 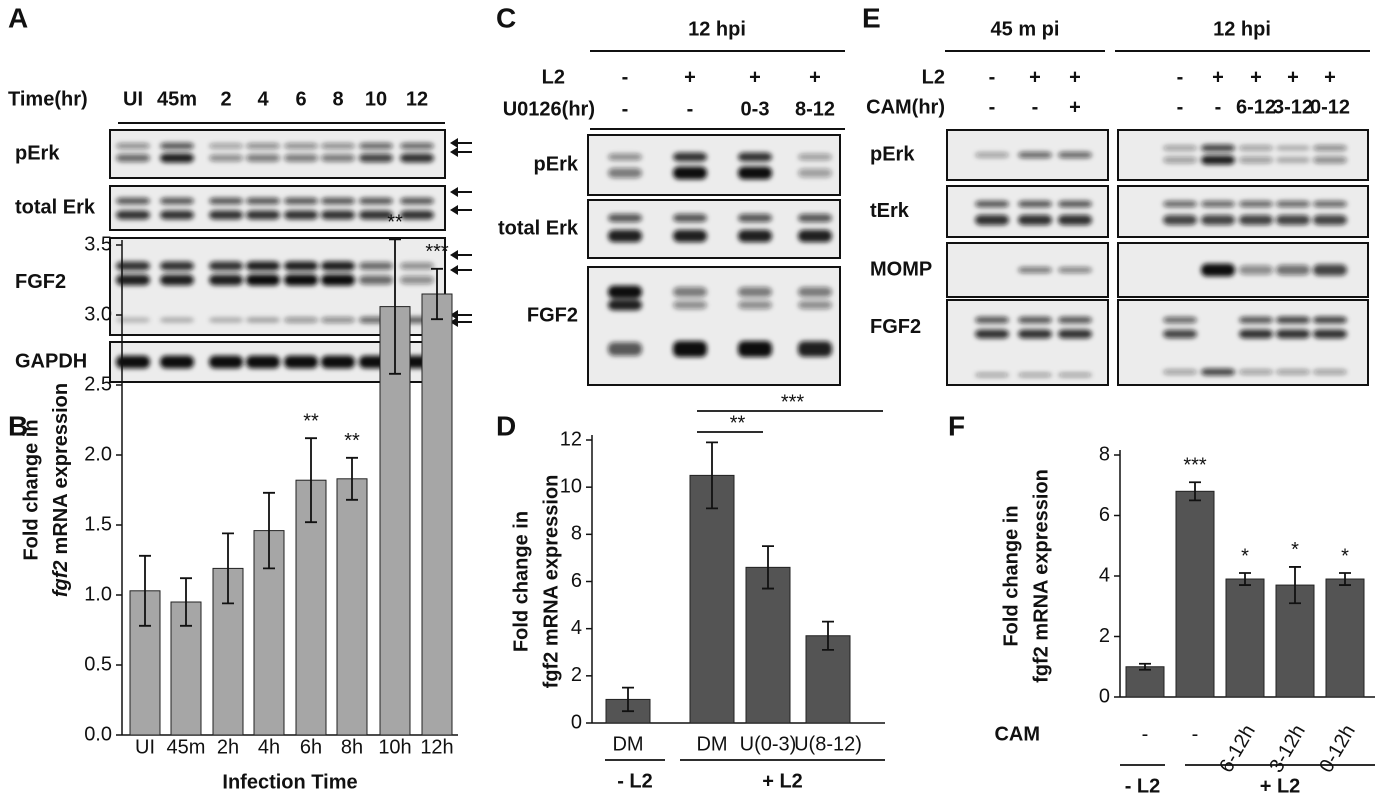 What do you see at coordinates (228, 747) in the screenshot?
I see `x-tick-label: 2h` at bounding box center [228, 747].